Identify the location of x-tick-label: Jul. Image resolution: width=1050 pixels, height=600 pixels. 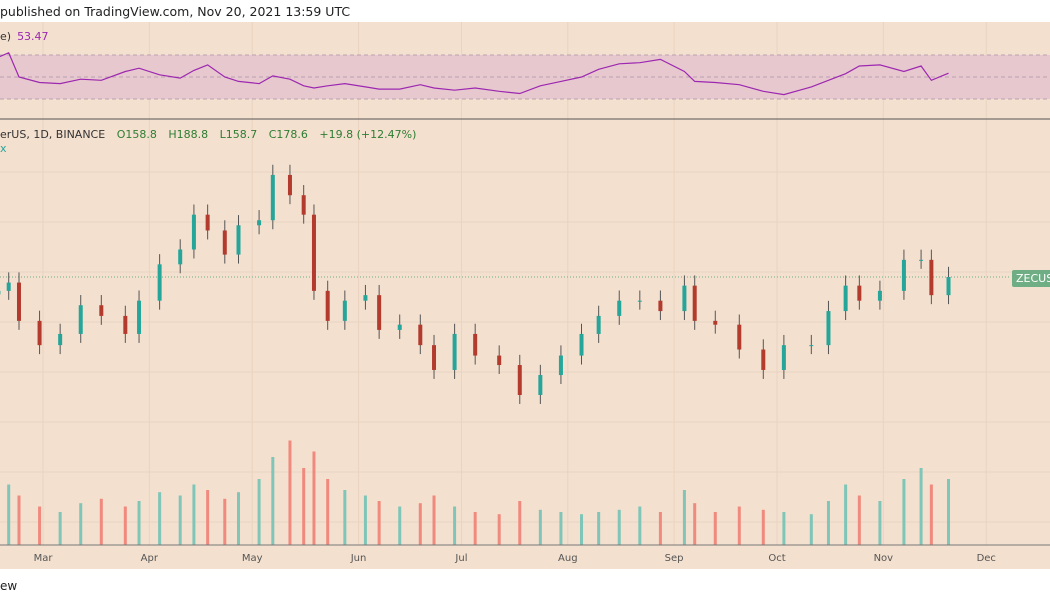
(461, 558).